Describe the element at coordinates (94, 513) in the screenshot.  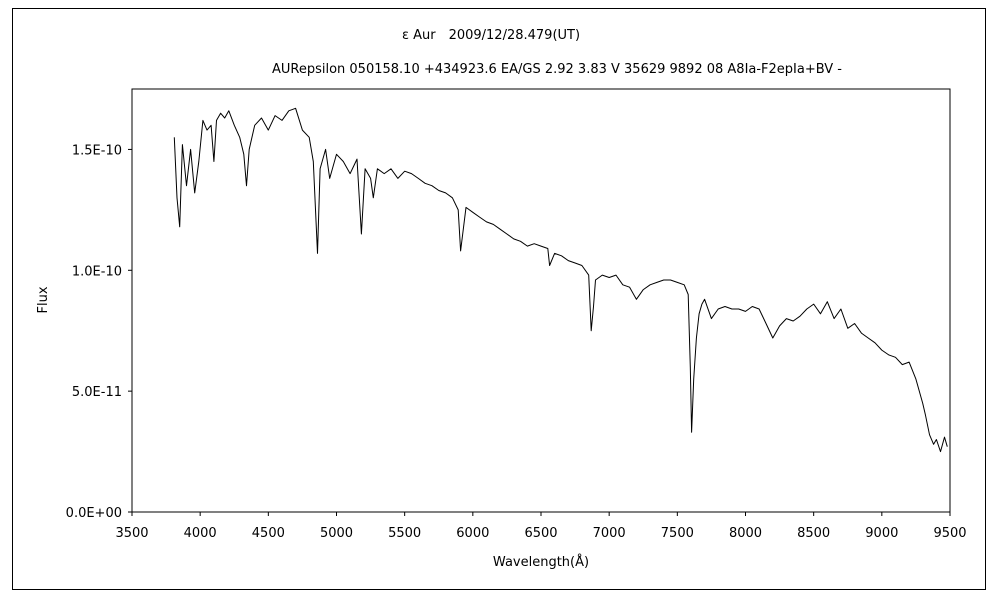
I see `y-tick-label: 0.0E+00` at that location.